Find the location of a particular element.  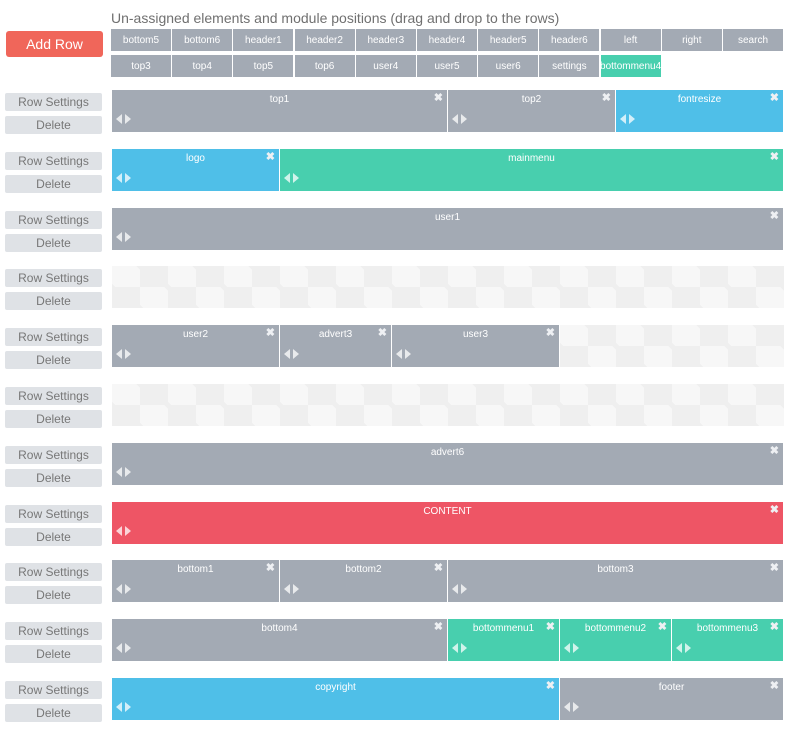

pool-item: header5 is located at coordinates (508, 40).